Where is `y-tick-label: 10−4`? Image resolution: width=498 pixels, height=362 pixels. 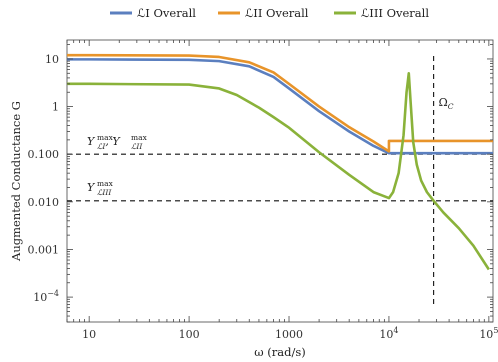 y-tick-label: 10−4 is located at coordinates (46, 296).